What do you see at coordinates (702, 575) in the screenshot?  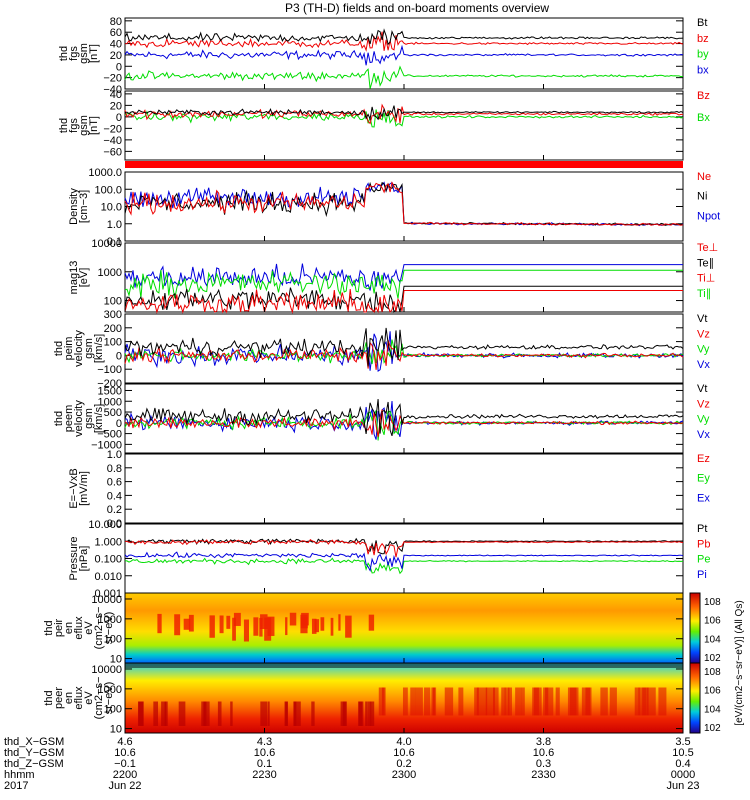 I see `legend-entry: Pi` at bounding box center [702, 575].